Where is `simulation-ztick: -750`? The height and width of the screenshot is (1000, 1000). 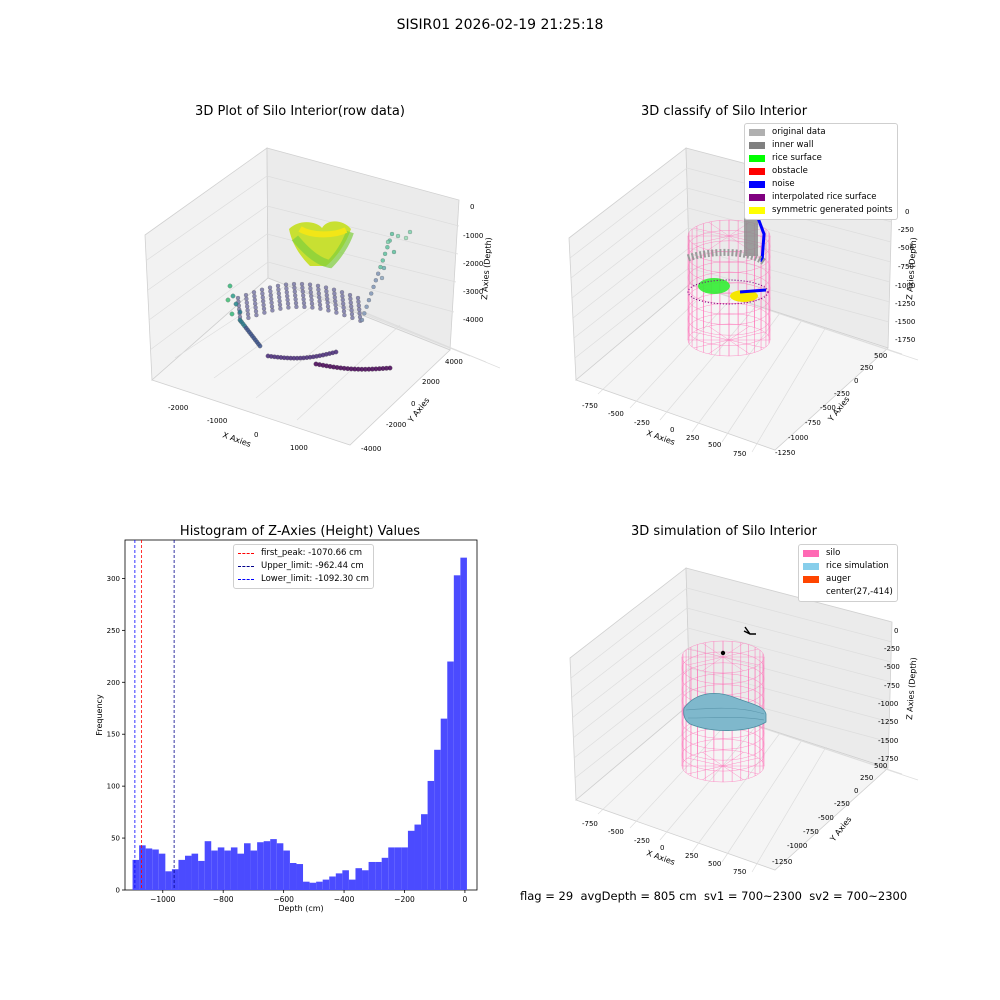
simulation-ztick: -750 is located at coordinates (892, 686).